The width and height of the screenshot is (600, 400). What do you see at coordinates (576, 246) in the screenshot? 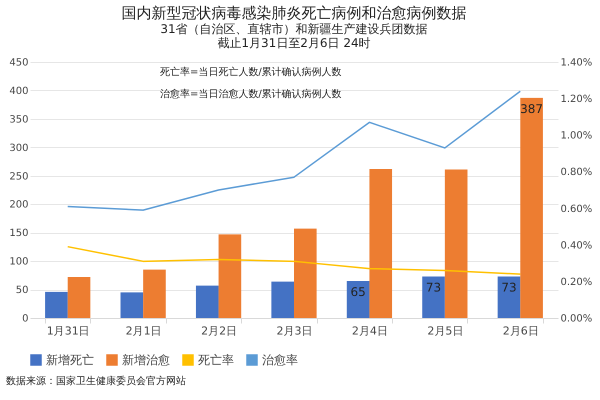
I see `y2-tick-label: 0.40%` at bounding box center [576, 246].